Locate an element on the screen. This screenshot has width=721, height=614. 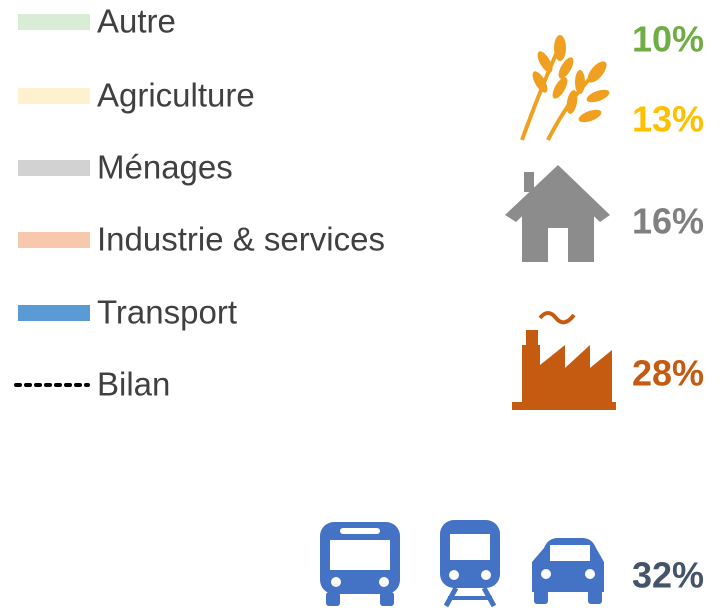
house-icon is located at coordinates (557, 213).